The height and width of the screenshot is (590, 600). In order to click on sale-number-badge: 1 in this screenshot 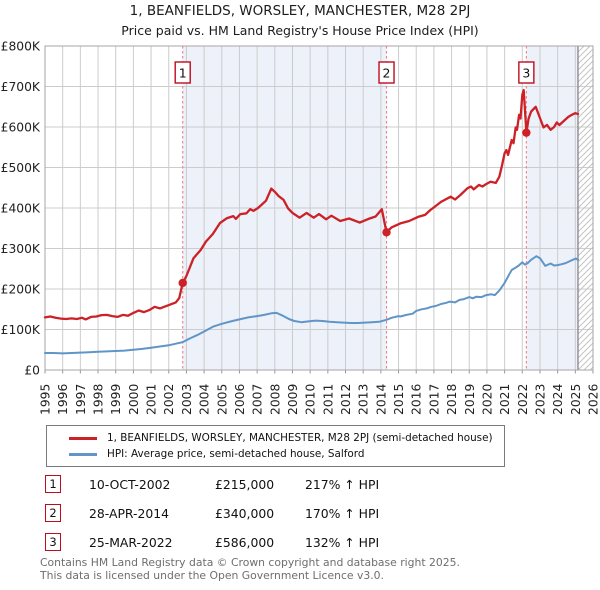, I will do `click(53, 484)`.